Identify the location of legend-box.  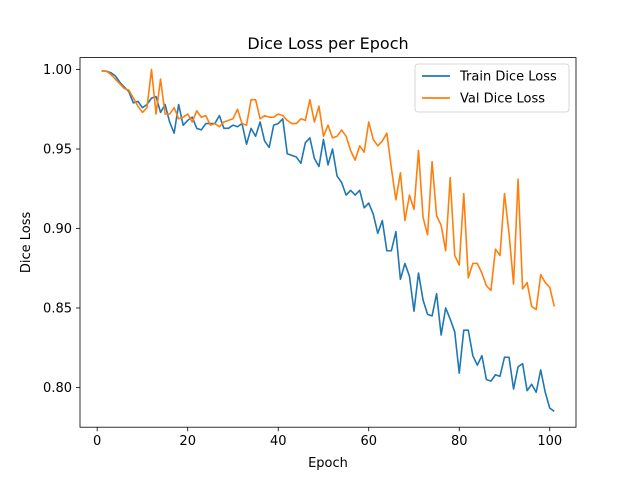
(492, 88).